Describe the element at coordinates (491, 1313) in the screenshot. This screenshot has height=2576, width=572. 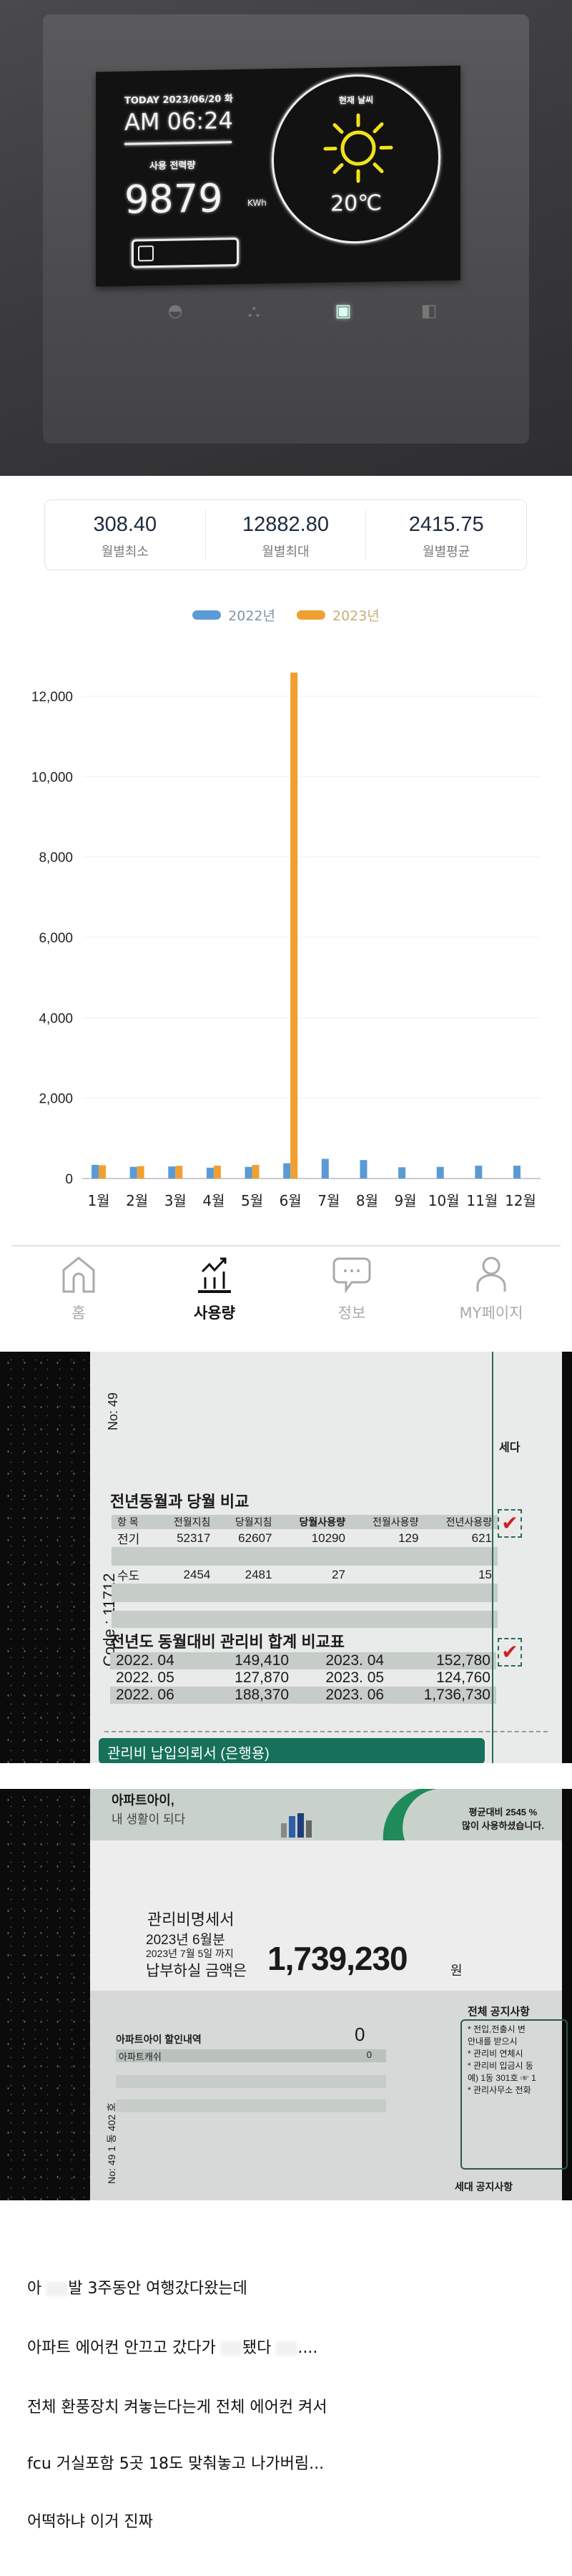
I see `nav-label: MY페이지` at that location.